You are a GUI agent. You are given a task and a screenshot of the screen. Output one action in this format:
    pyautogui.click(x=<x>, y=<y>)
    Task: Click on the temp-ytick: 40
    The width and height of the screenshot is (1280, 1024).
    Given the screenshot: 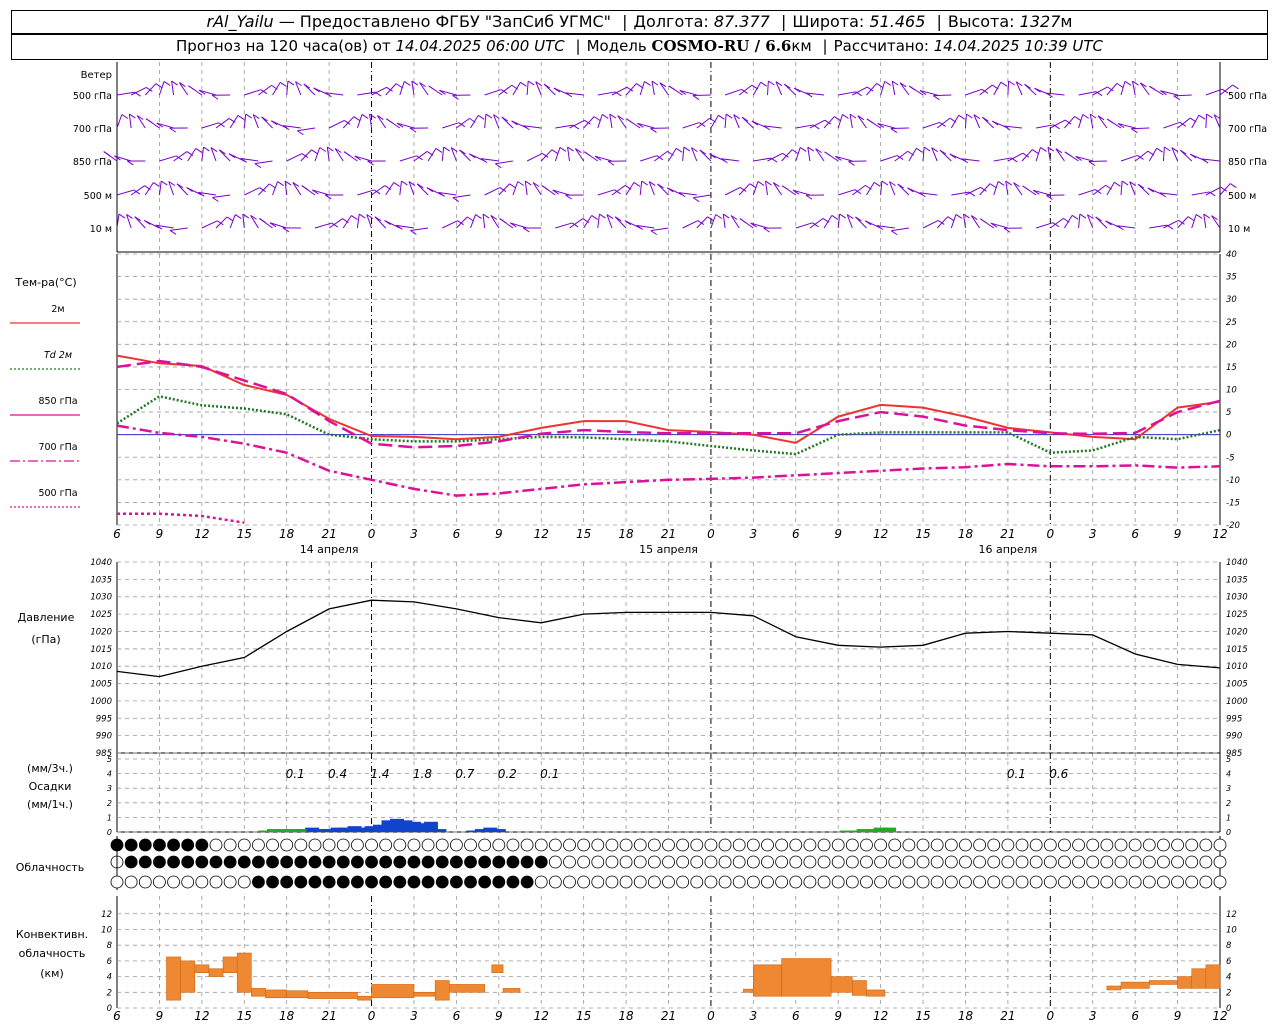 What is the action you would take?
    pyautogui.click(x=1231, y=255)
    